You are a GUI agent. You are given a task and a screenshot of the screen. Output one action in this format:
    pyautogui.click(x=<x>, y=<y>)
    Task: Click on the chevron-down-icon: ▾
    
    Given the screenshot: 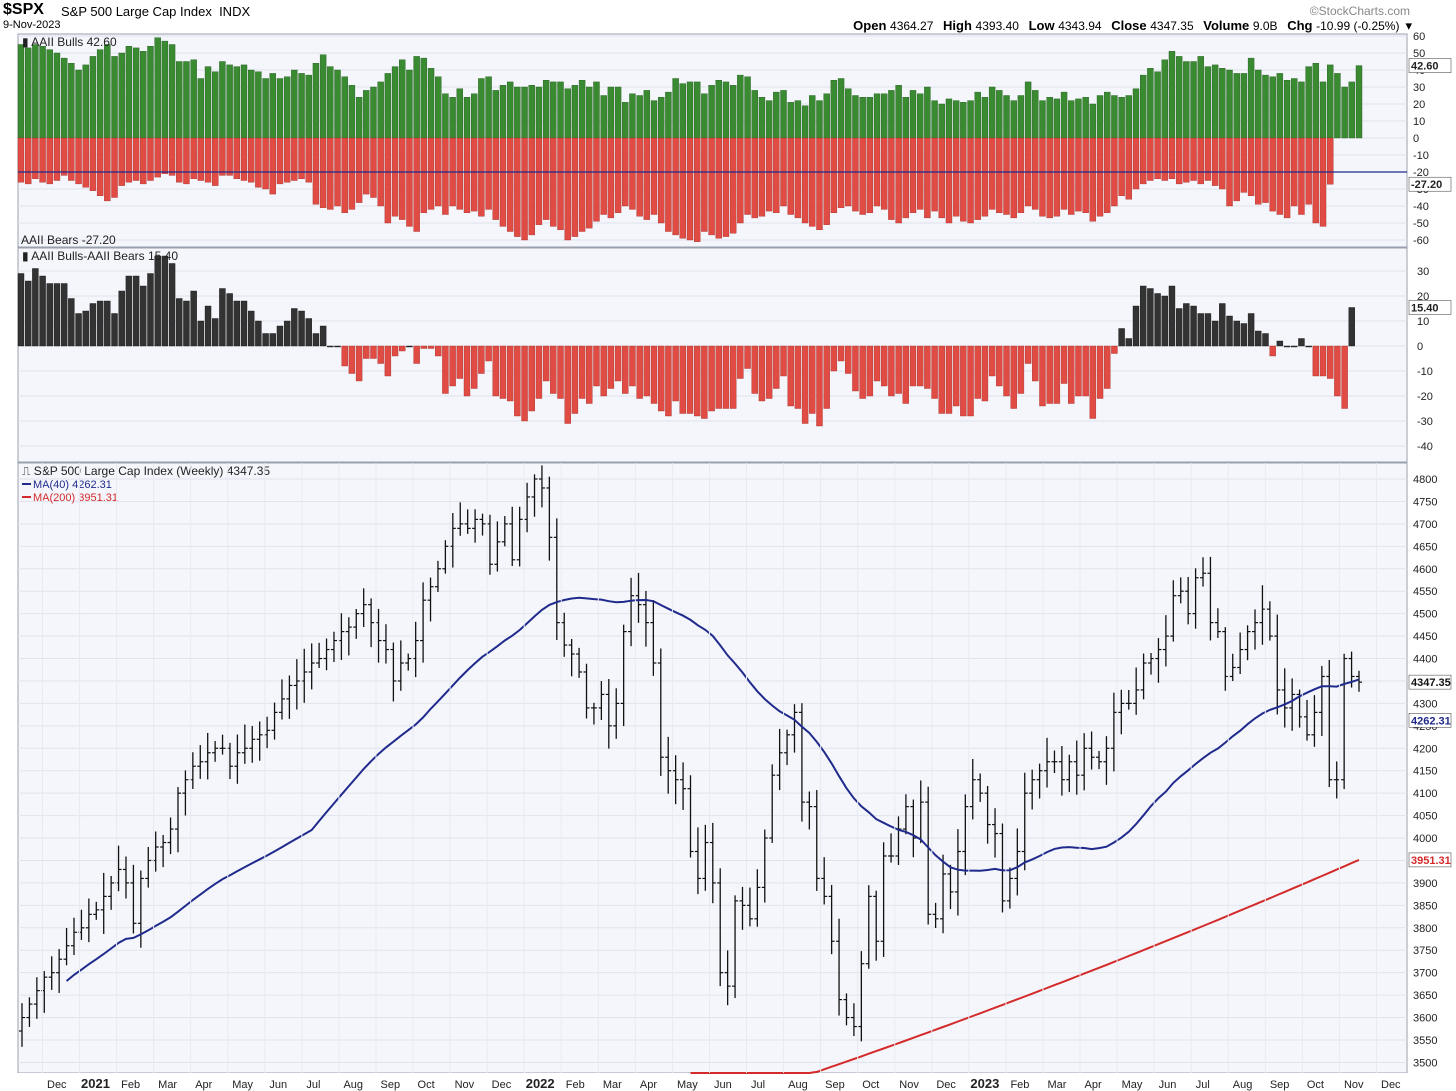 What is the action you would take?
    pyautogui.click(x=1408, y=25)
    